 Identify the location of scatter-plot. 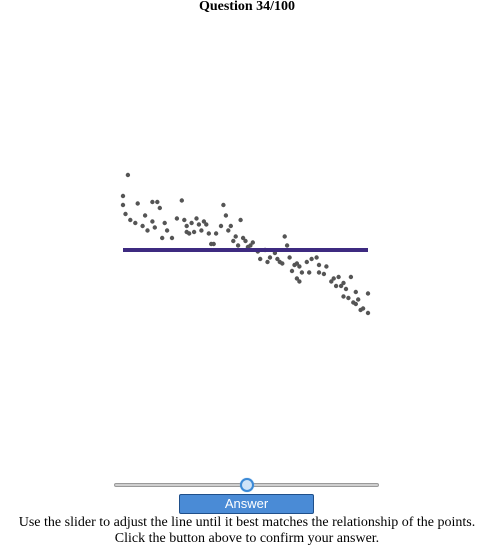
(245, 244).